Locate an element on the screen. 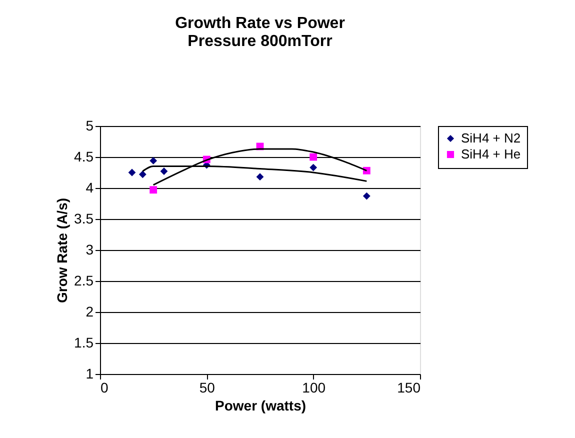 Image resolution: width=575 pixels, height=438 pixels. y-axis-title: Grow Rate (A/s) is located at coordinates (62, 251).